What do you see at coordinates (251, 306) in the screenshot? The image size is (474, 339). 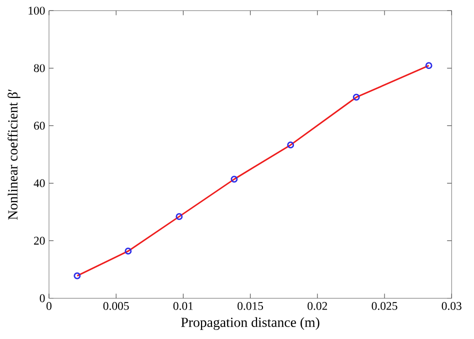 I see `x-tick-label: 0.015` at bounding box center [251, 306].